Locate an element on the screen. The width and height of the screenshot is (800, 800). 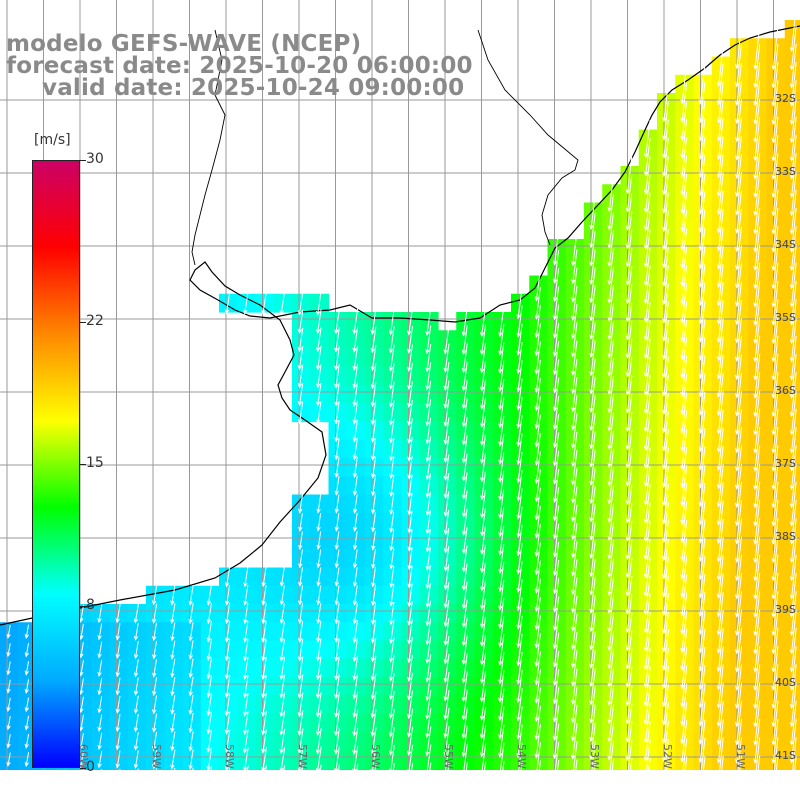
colorbar is located at coordinates (56, 464).